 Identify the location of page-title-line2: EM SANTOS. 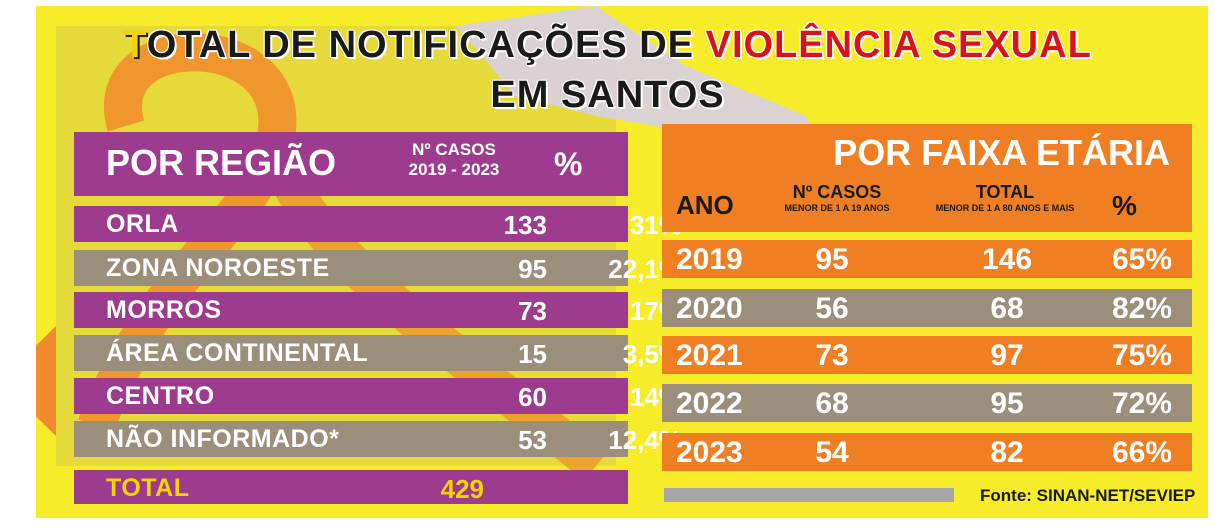
(607, 95).